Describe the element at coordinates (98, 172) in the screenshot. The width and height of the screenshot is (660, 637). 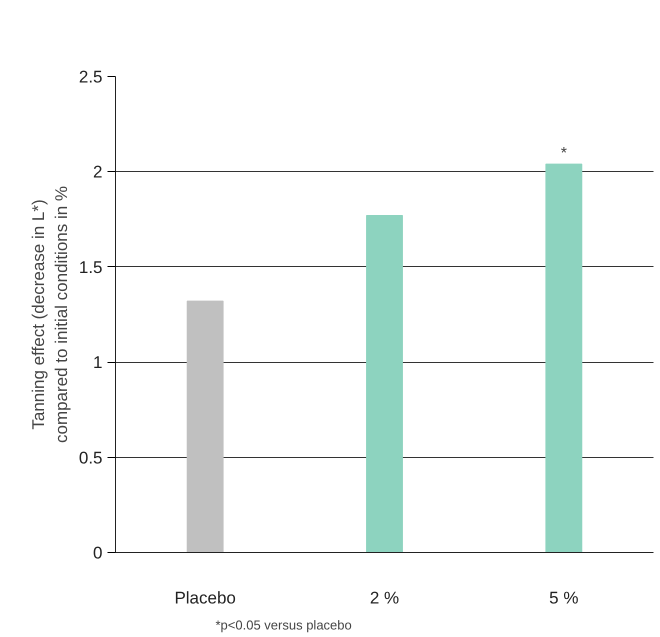
I see `y-tick-label: 2` at that location.